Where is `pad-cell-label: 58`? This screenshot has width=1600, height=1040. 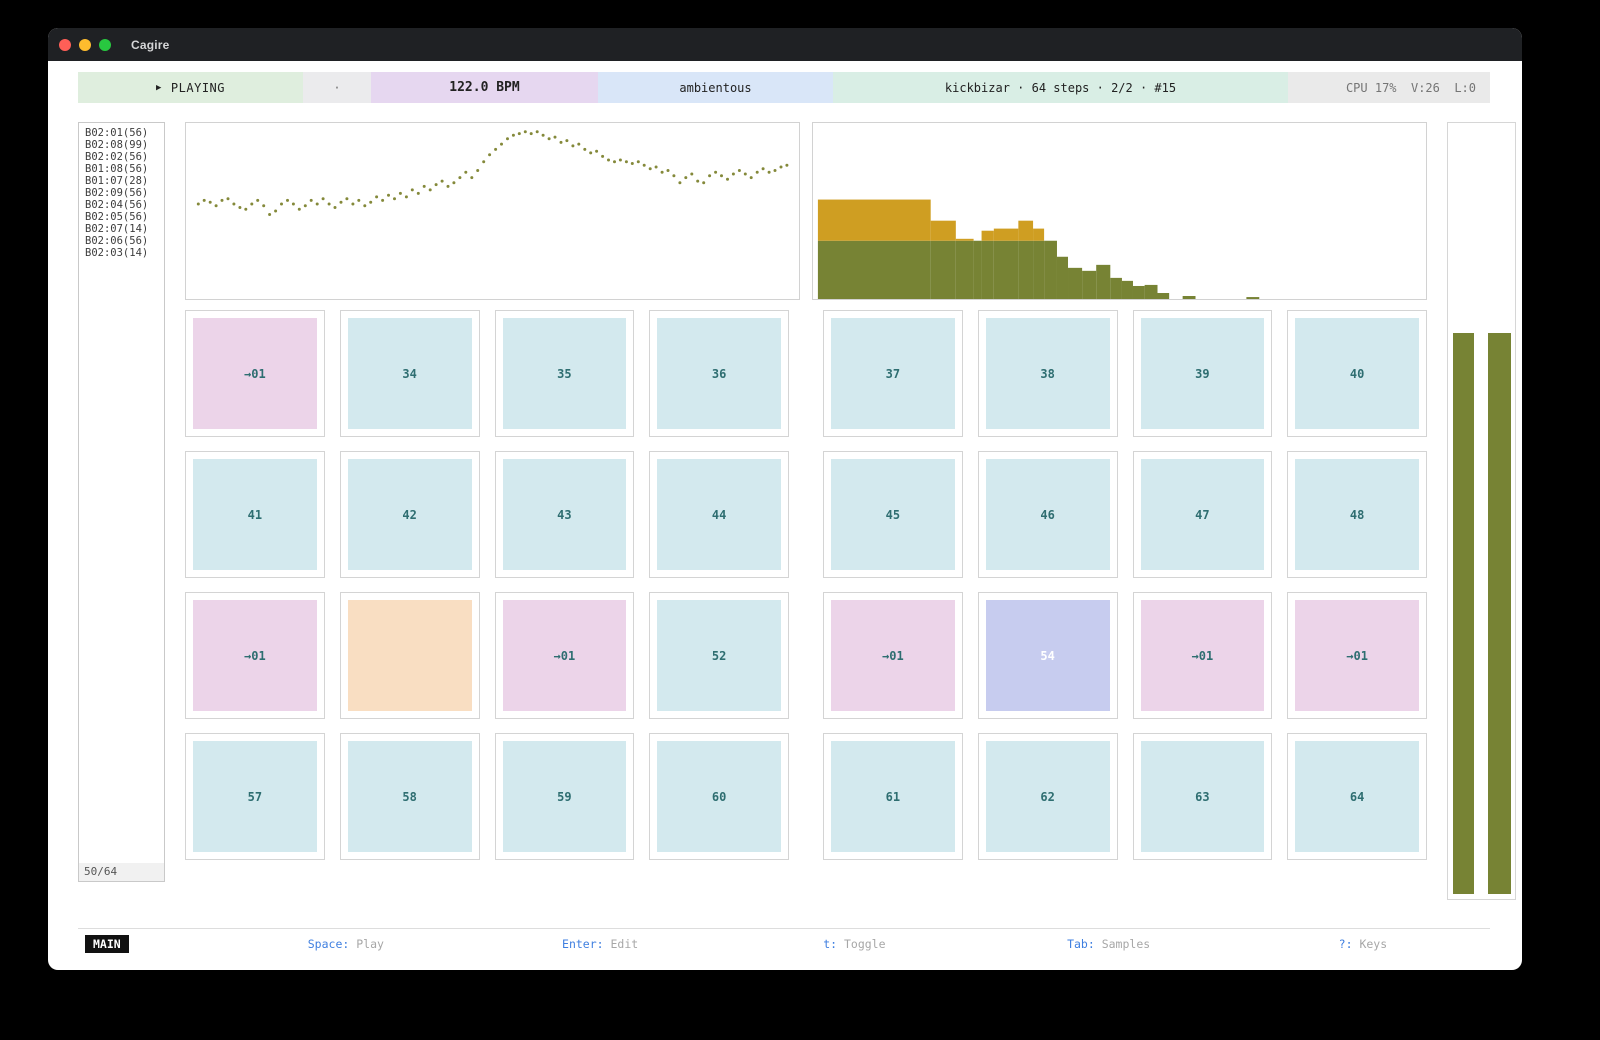 pad-cell-label: 58 is located at coordinates (409, 796).